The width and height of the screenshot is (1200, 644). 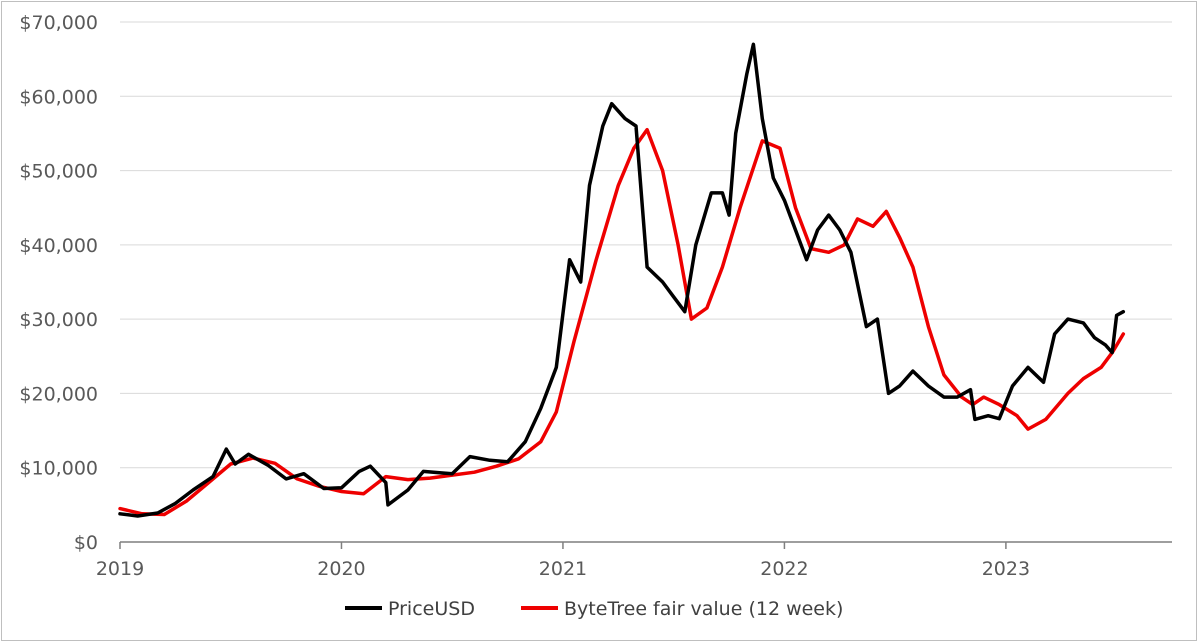 What do you see at coordinates (58, 469) in the screenshot?
I see `y-tick-label: $10,000` at bounding box center [58, 469].